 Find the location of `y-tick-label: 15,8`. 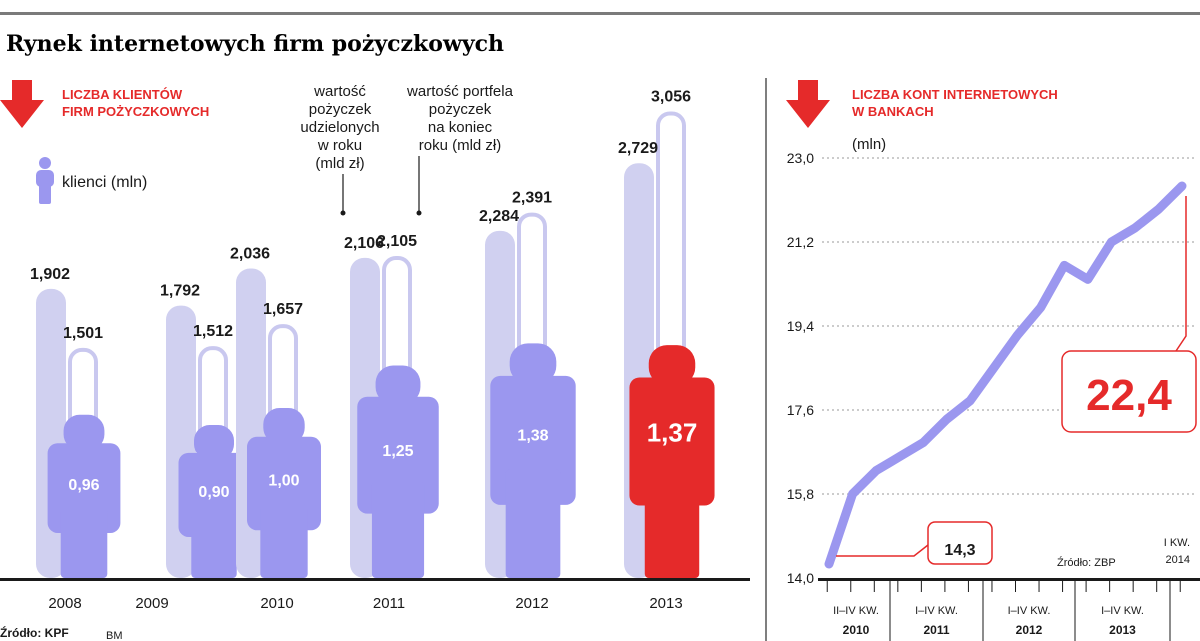

y-tick-label: 15,8 is located at coordinates (800, 494).